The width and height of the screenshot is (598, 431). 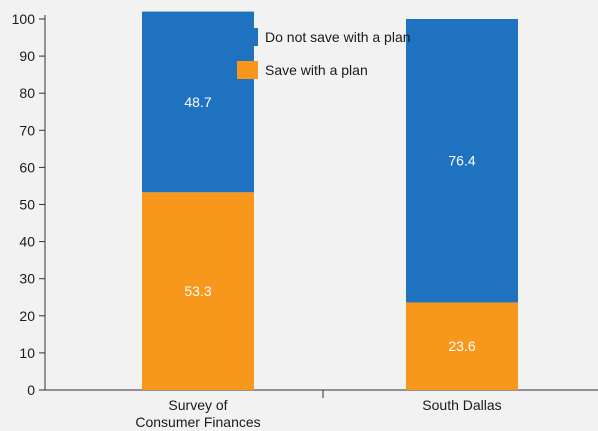 I want to click on data-label: 53.3, so click(x=197, y=291).